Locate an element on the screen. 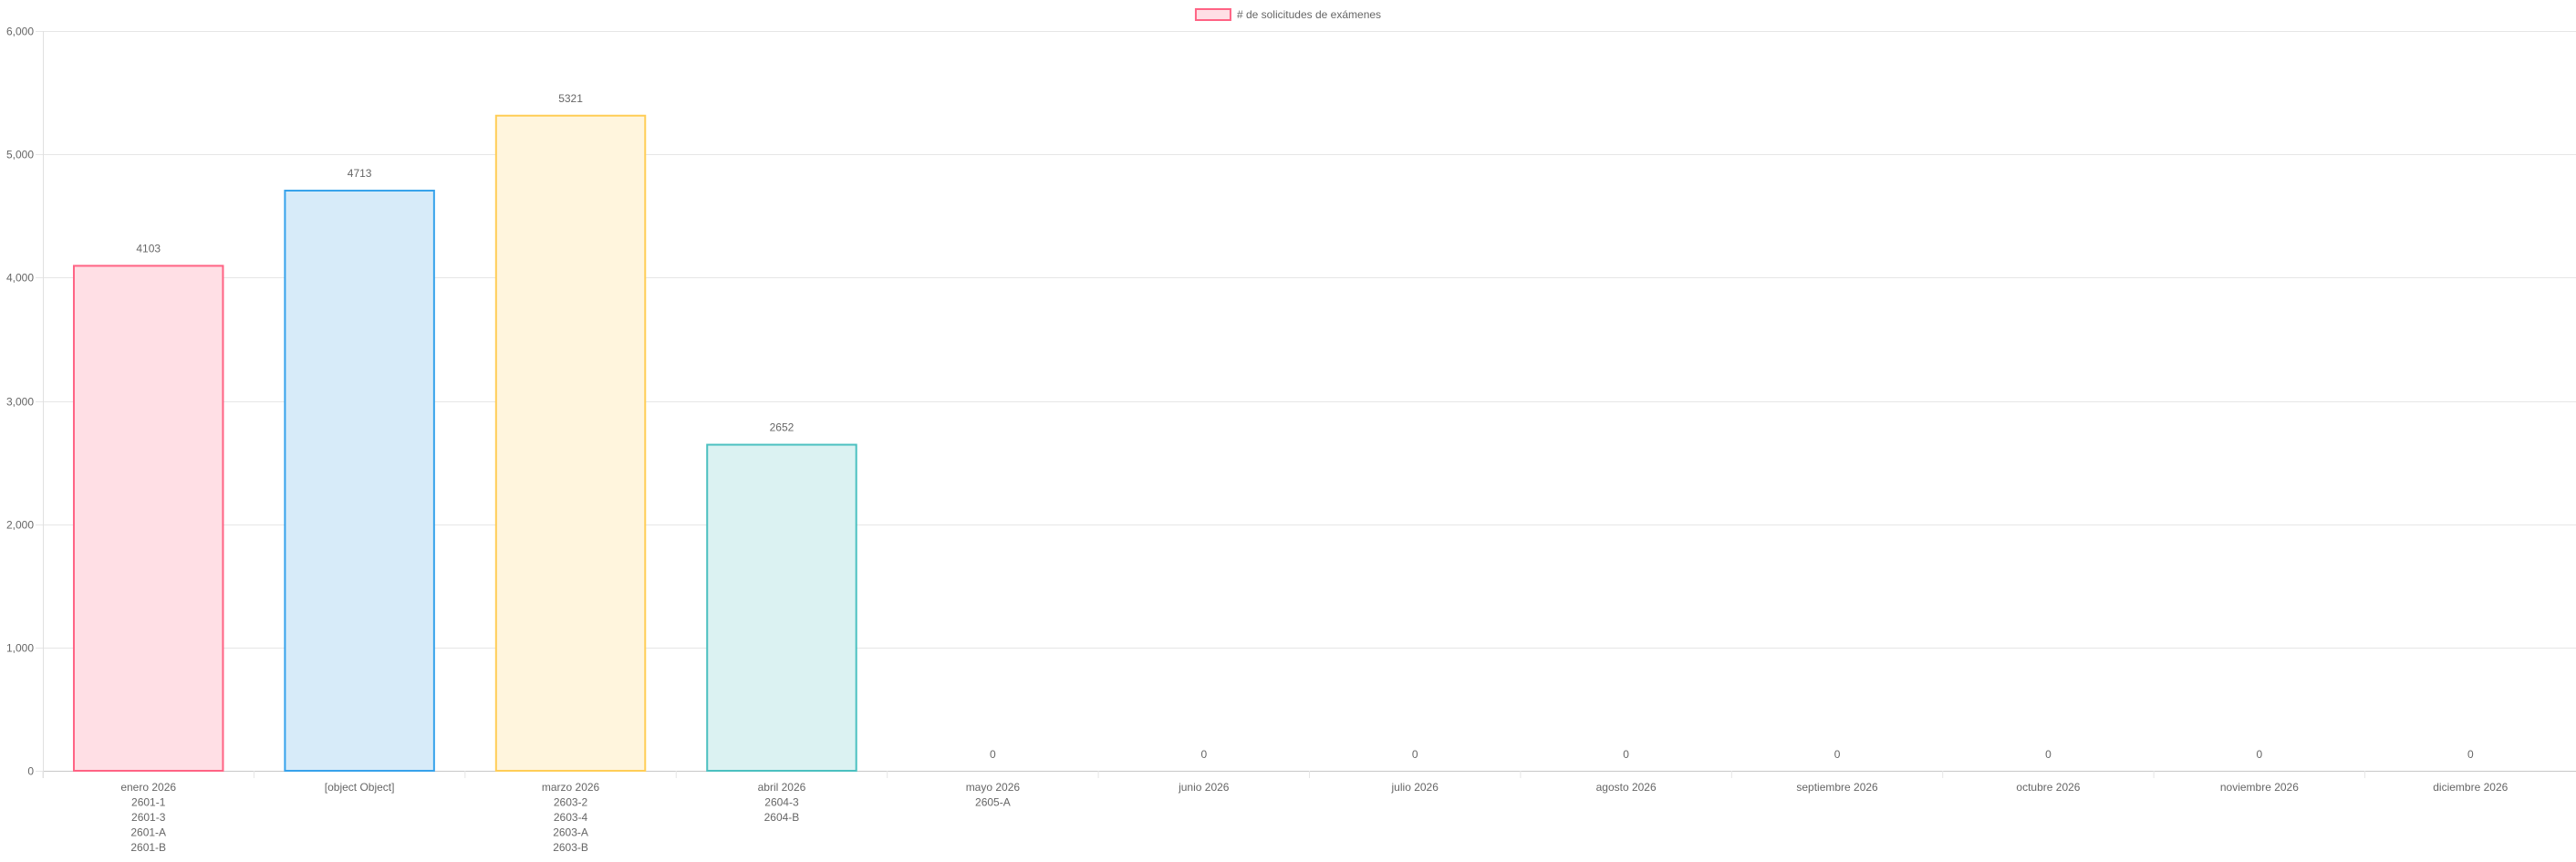  x-tick-label: diciembre 2026 is located at coordinates (2470, 787).